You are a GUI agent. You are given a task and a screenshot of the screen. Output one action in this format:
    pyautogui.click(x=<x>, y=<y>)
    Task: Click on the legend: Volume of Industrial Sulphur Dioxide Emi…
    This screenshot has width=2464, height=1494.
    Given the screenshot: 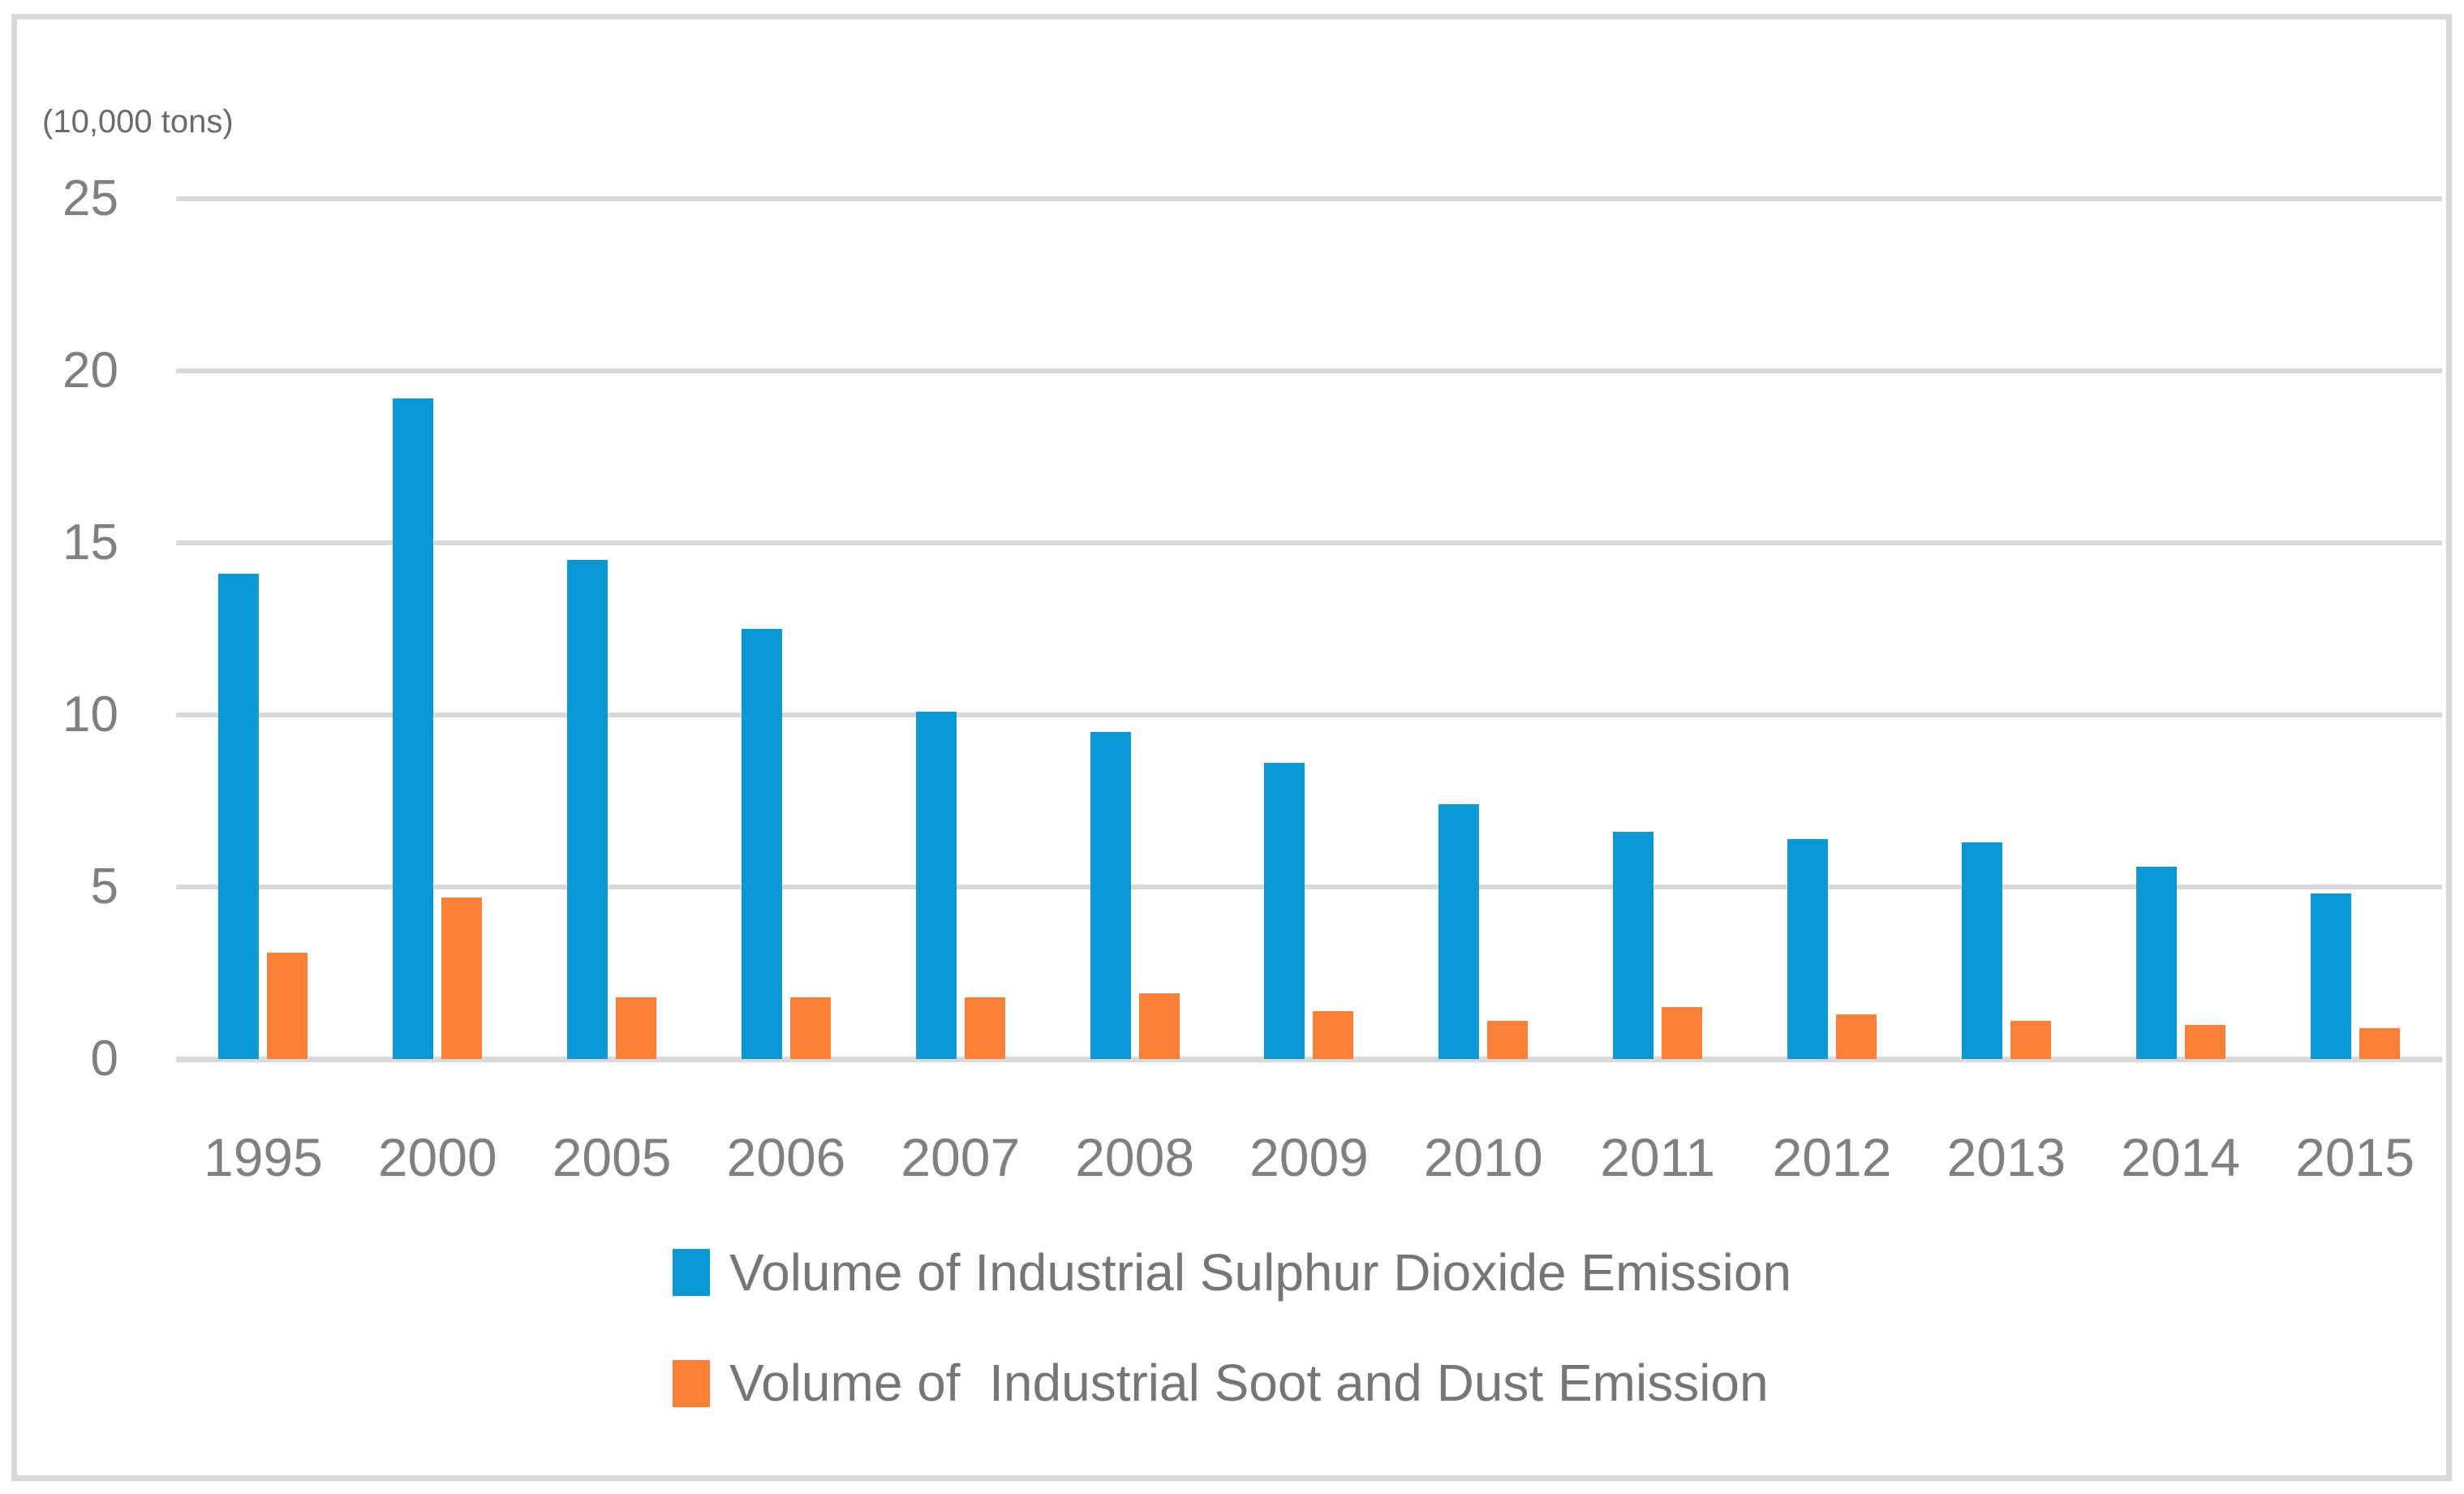 What is the action you would take?
    pyautogui.click(x=1232, y=1328)
    